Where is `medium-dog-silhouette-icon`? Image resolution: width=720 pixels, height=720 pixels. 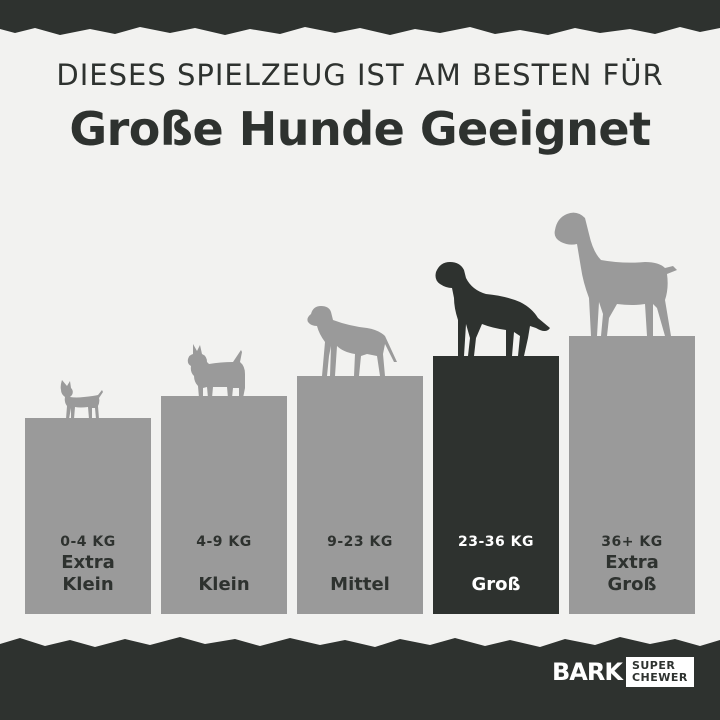
medium-dog-silhouette-icon is located at coordinates (352, 341).